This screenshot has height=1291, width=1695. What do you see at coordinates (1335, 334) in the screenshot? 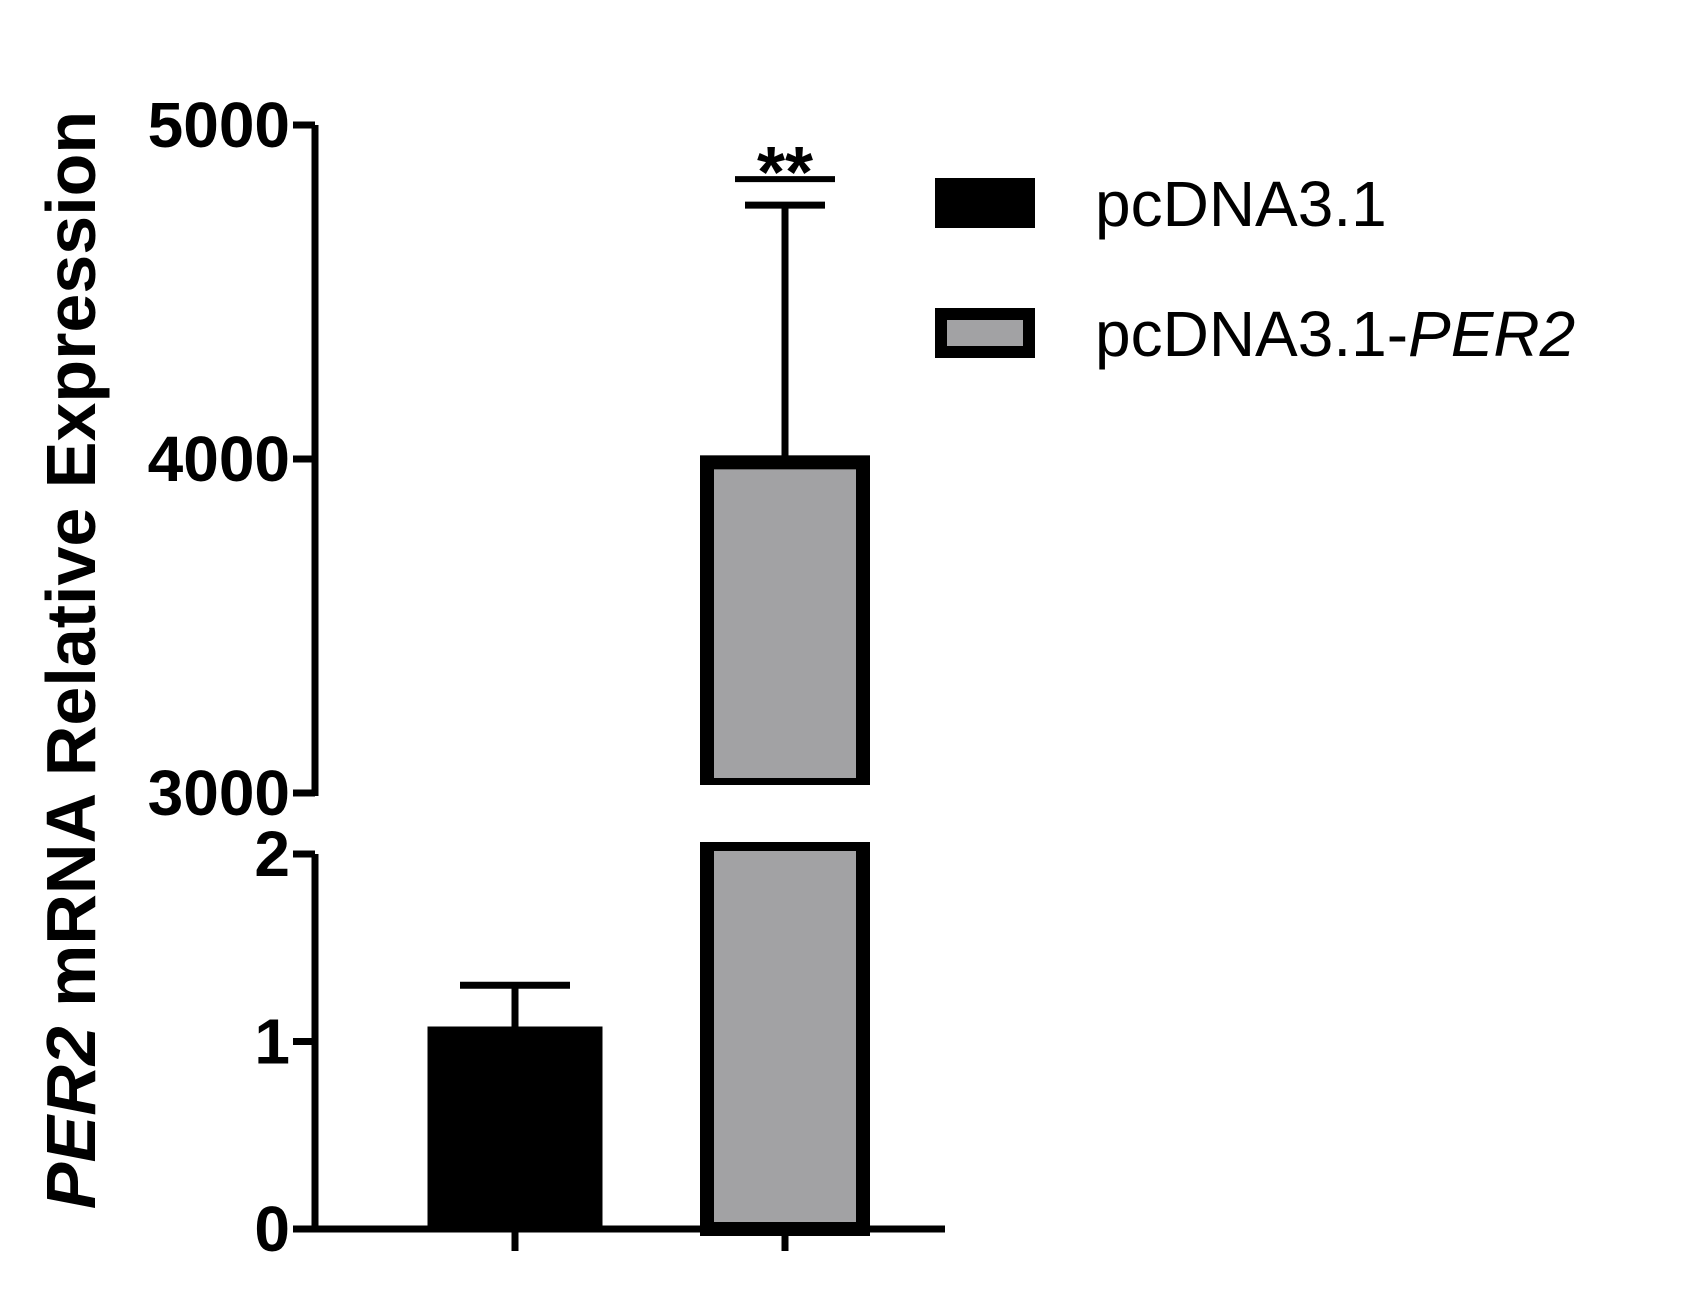
I see `legend-label: pcDNA3.1-PER2` at bounding box center [1335, 334].